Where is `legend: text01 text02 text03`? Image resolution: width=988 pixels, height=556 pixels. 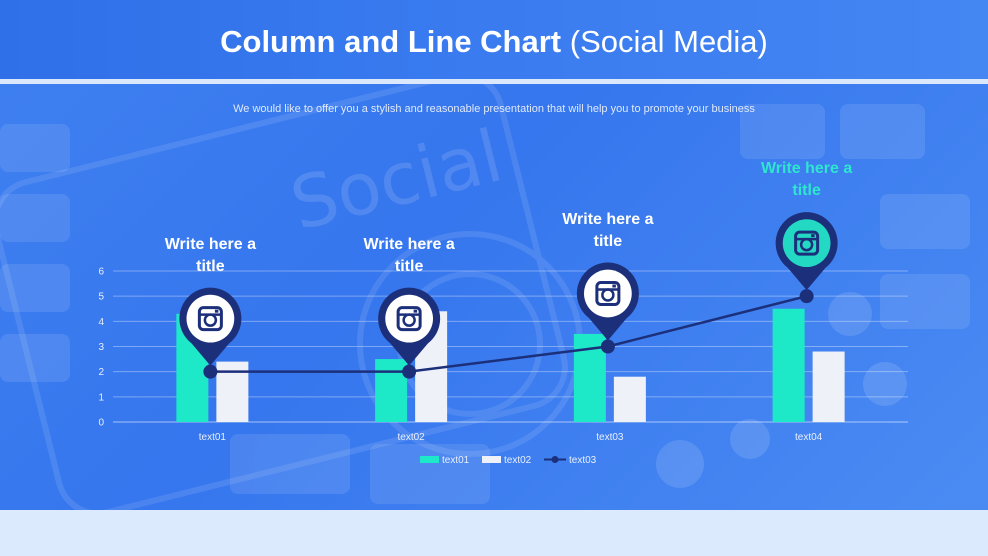
legend: text01 text02 text03 is located at coordinates (508, 460).